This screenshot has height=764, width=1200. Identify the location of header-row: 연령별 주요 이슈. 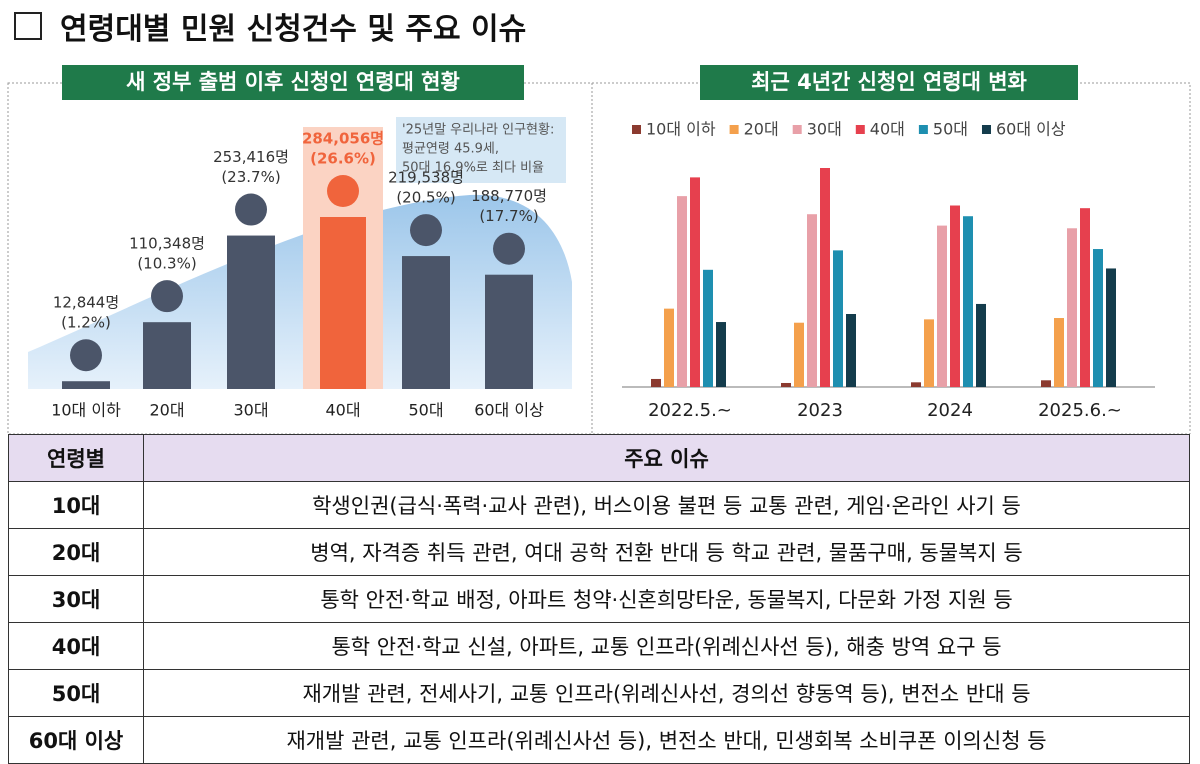
(599, 458).